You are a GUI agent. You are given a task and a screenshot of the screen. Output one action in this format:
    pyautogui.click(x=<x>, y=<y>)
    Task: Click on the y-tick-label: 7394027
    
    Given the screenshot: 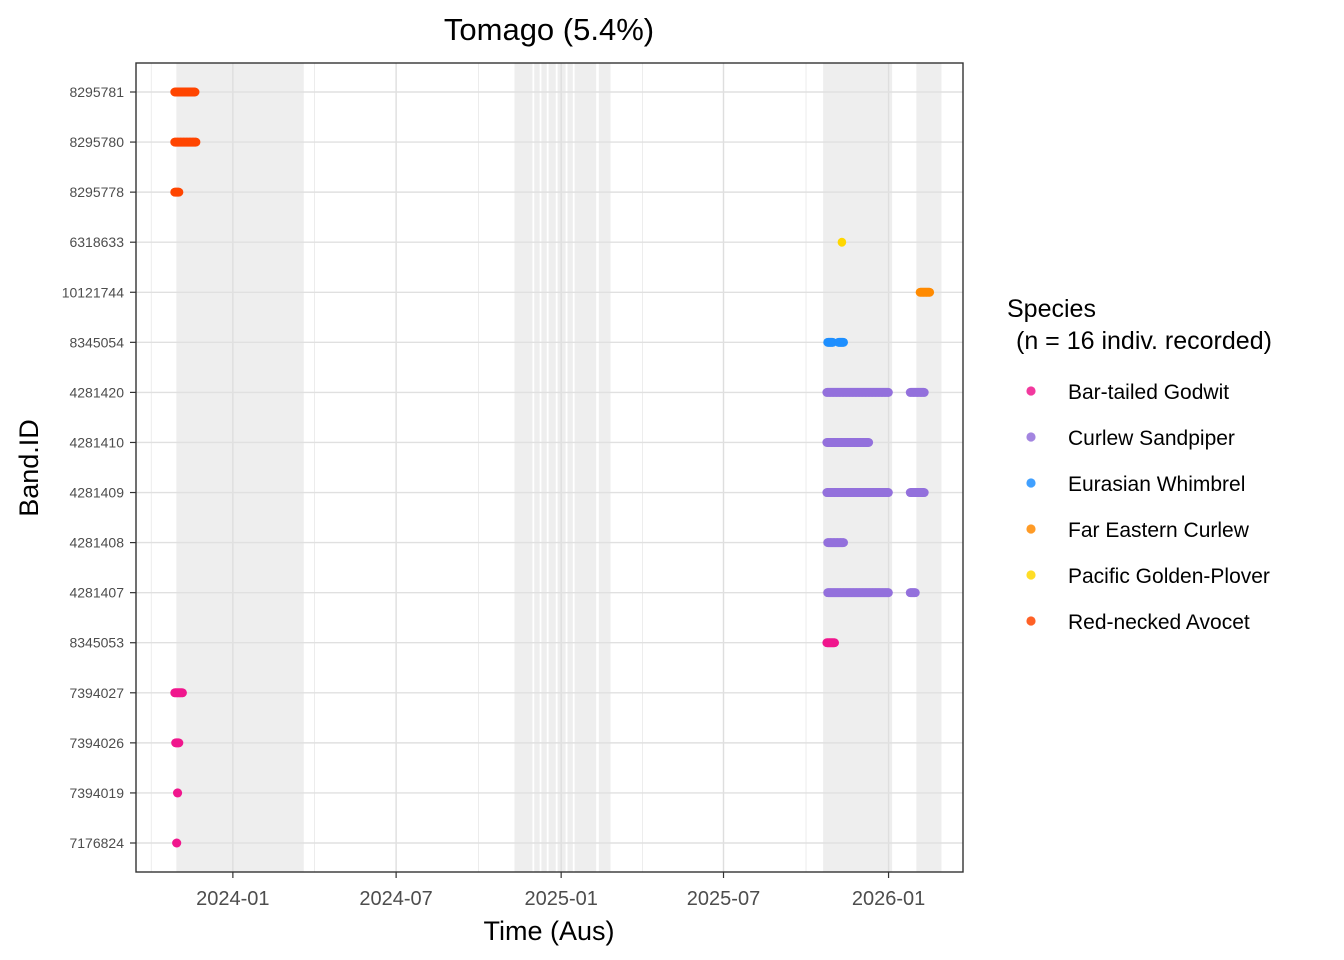 What is the action you would take?
    pyautogui.click(x=96, y=693)
    